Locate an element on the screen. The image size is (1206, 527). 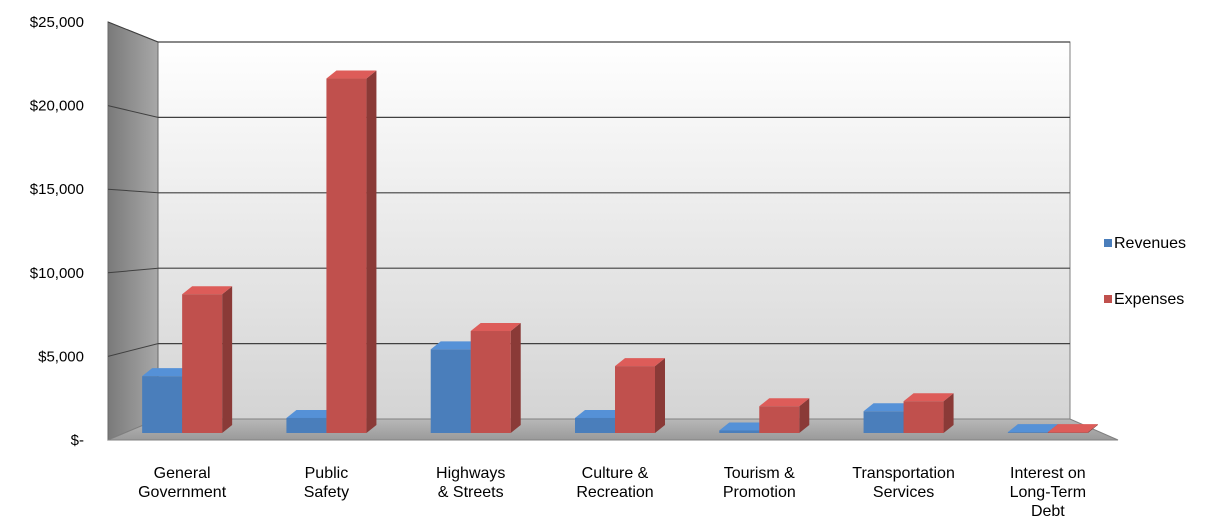
x-tick-label-line: Tourism & is located at coordinates (759, 473).